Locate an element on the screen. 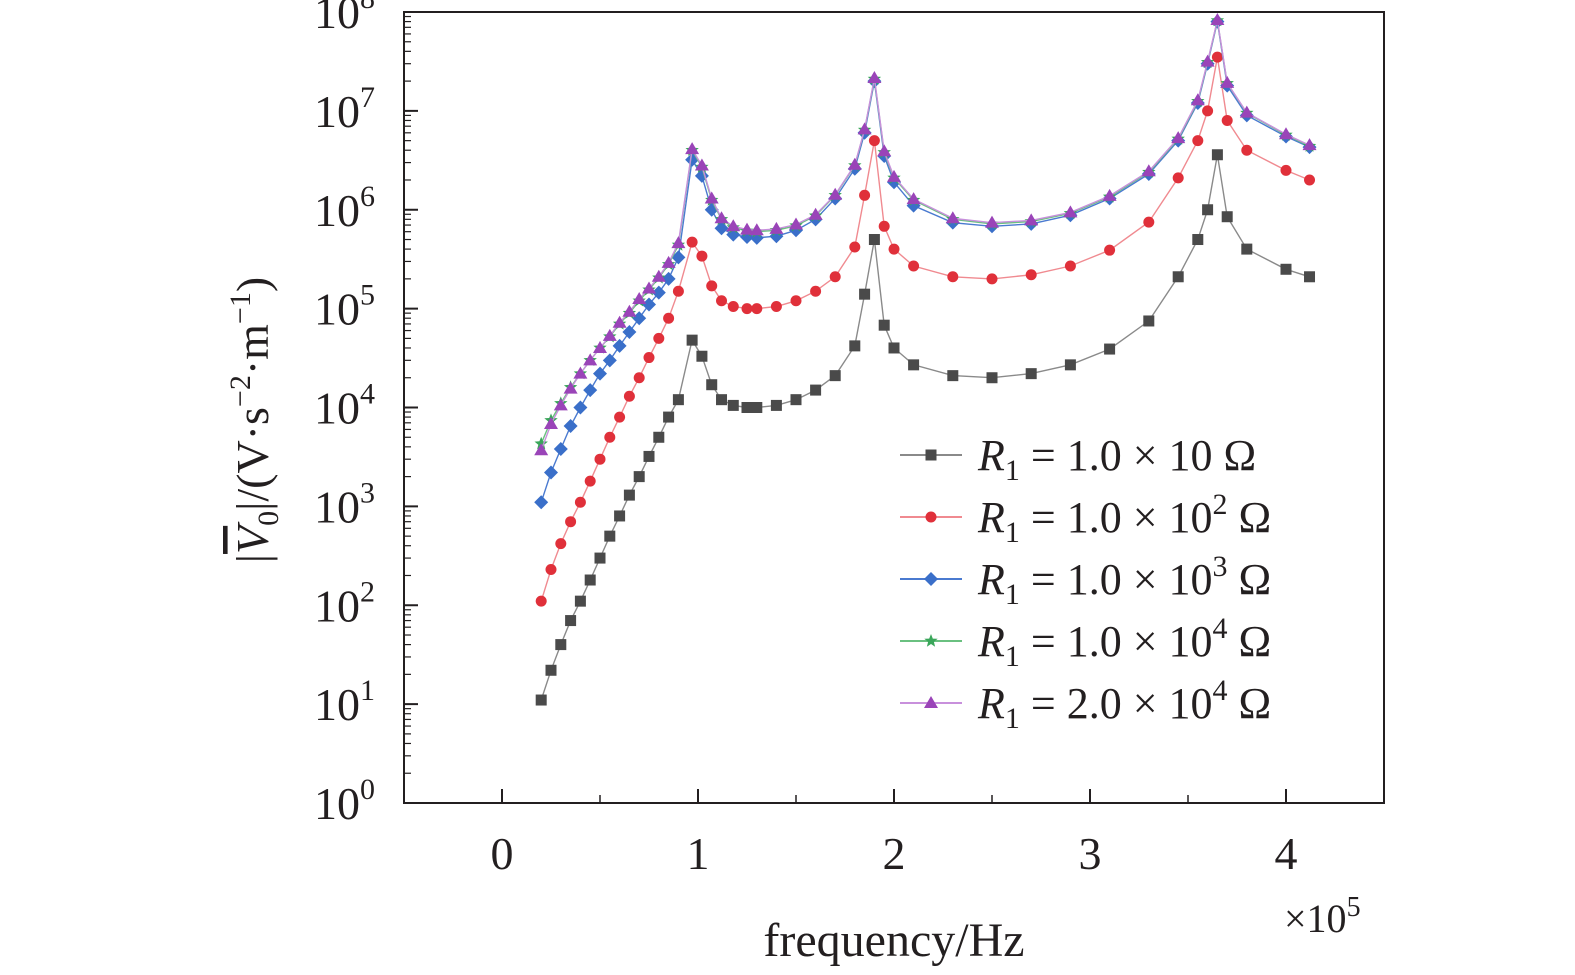  legend-label: R1 = 1.0 × 102 Ω is located at coordinates (1124, 518).